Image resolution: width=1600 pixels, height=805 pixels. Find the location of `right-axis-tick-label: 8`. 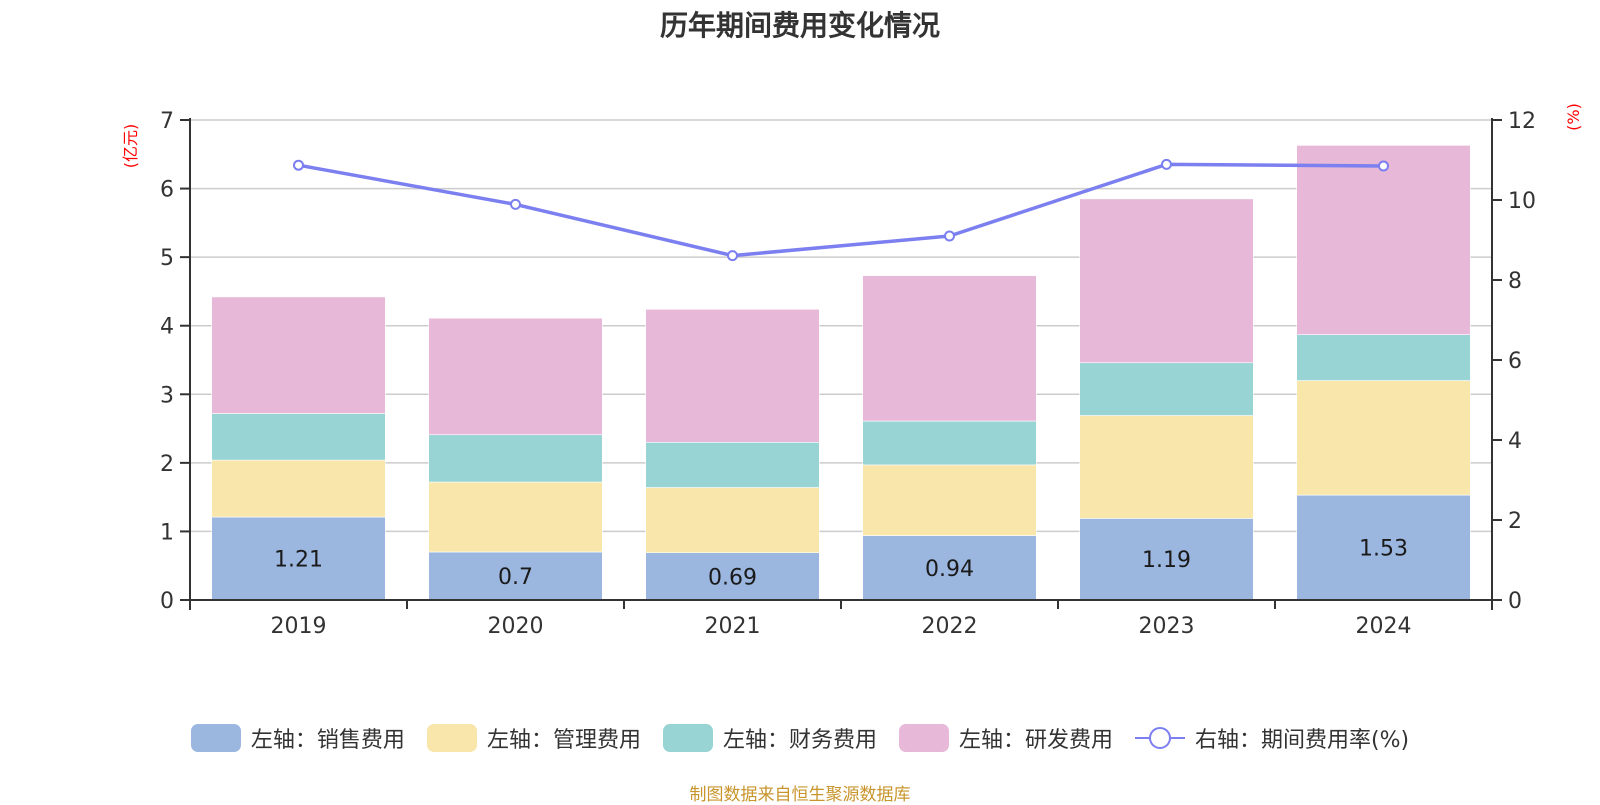

right-axis-tick-label: 8 is located at coordinates (1515, 281).